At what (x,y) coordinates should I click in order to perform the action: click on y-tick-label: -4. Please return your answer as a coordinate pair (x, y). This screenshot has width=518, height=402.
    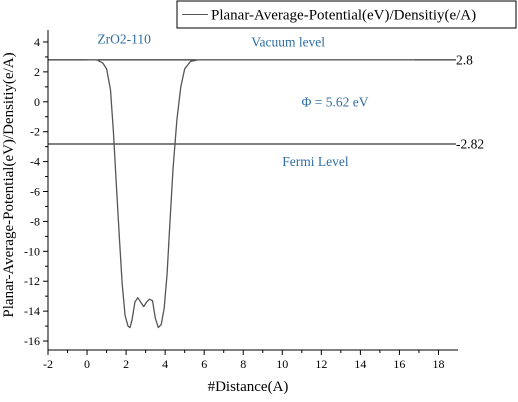
    Looking at the image, I should click on (35, 162).